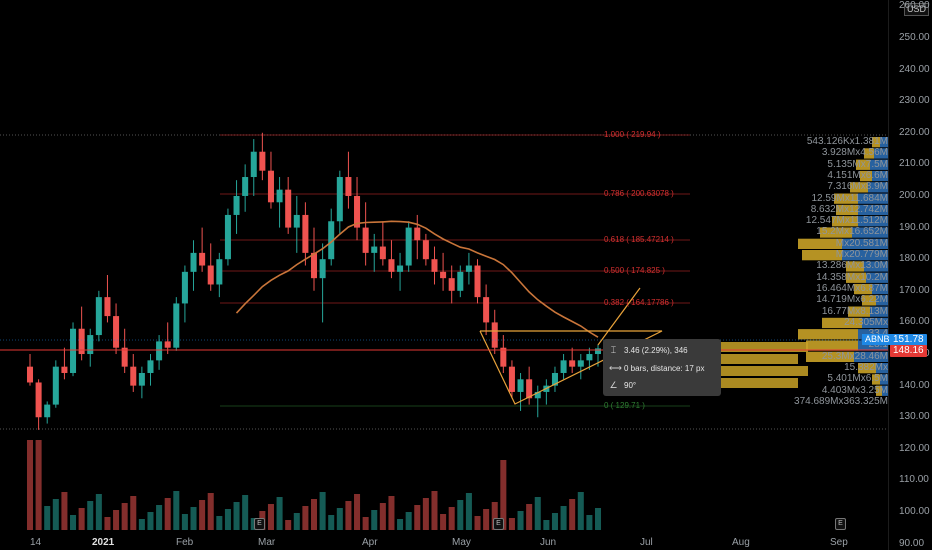 Image resolution: width=932 pixels, height=550 pixels. I want to click on volume-profile-label: 5.401Mx6.5M, so click(857, 379).